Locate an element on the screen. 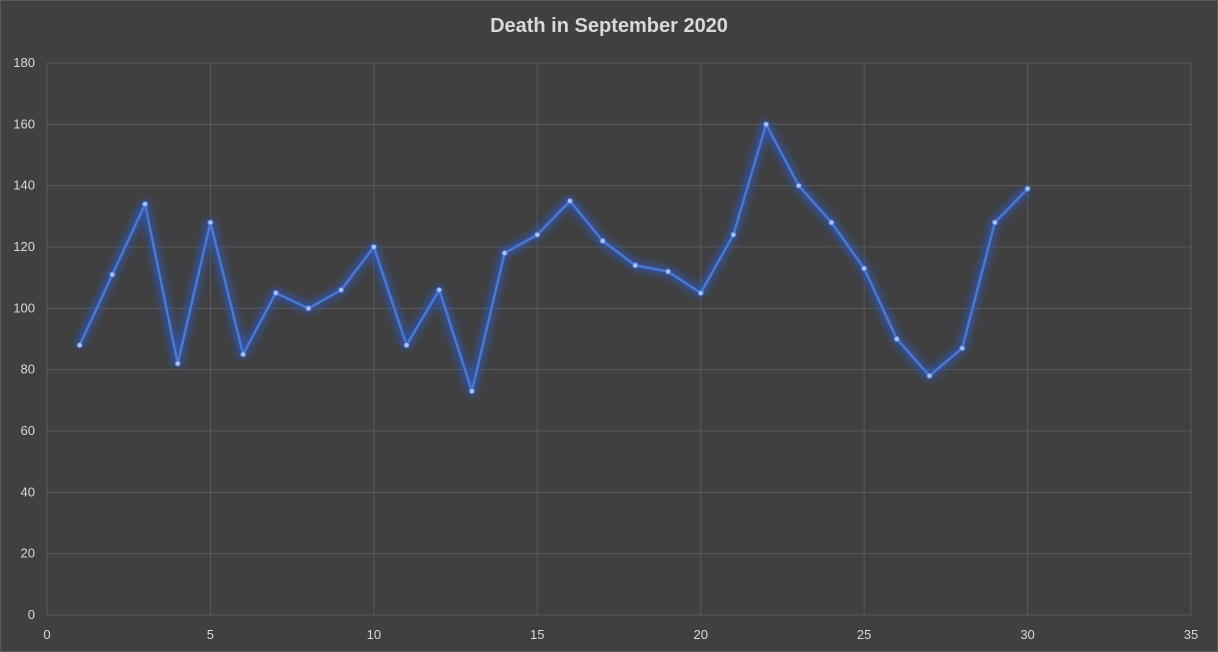 Image resolution: width=1218 pixels, height=652 pixels. x-tick-label: 25 is located at coordinates (864, 634).